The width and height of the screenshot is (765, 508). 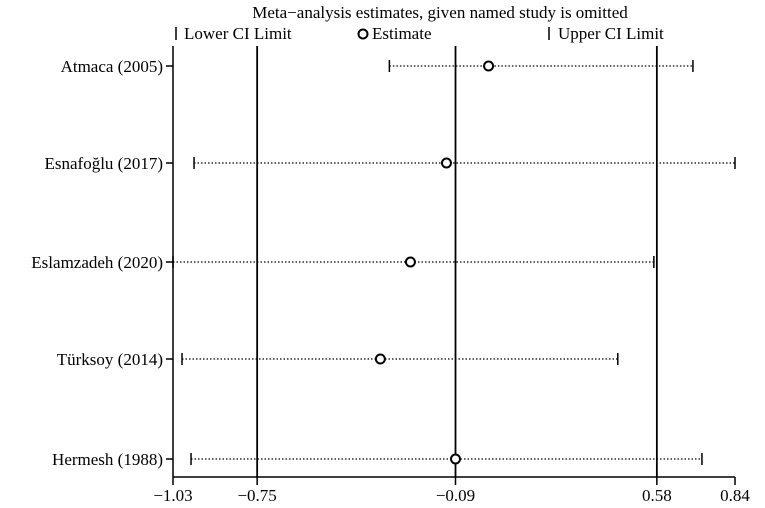 I want to click on x-tick-label-1: −0.75, so click(x=256, y=495).